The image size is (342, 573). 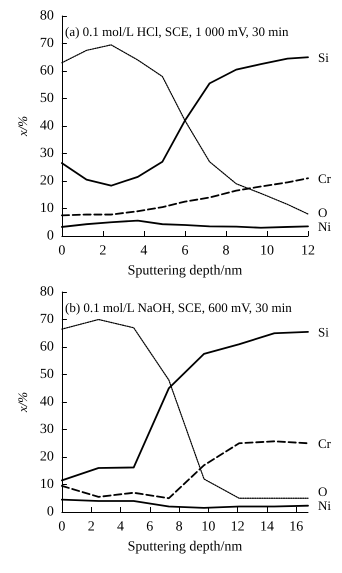 I want to click on x-tick-label: 14, so click(x=267, y=527).